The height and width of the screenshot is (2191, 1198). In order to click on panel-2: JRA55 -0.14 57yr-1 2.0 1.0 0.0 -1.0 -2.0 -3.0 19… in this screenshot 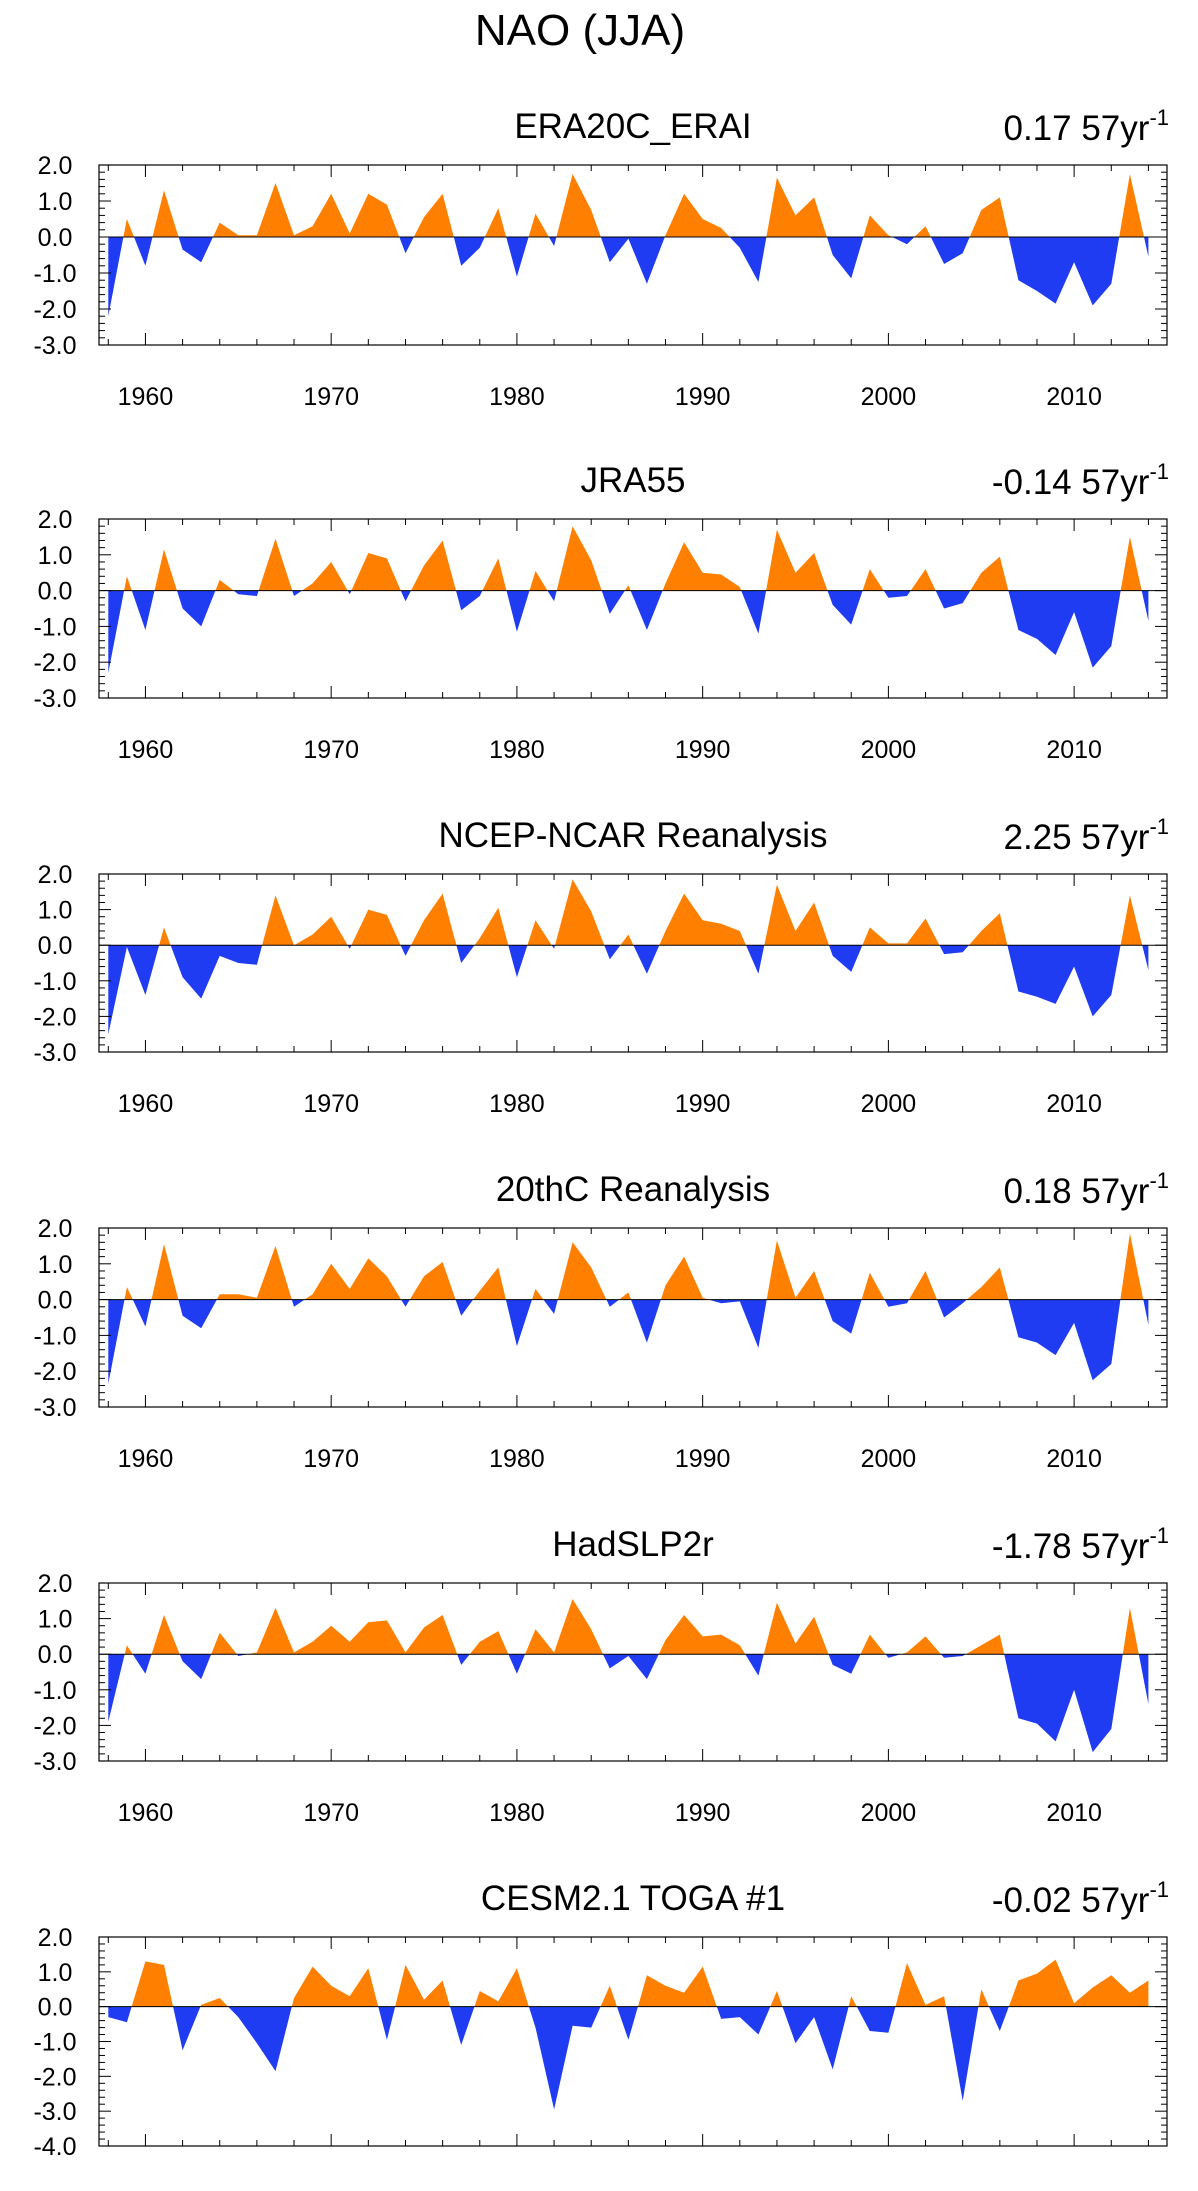, I will do `click(601, 611)`.